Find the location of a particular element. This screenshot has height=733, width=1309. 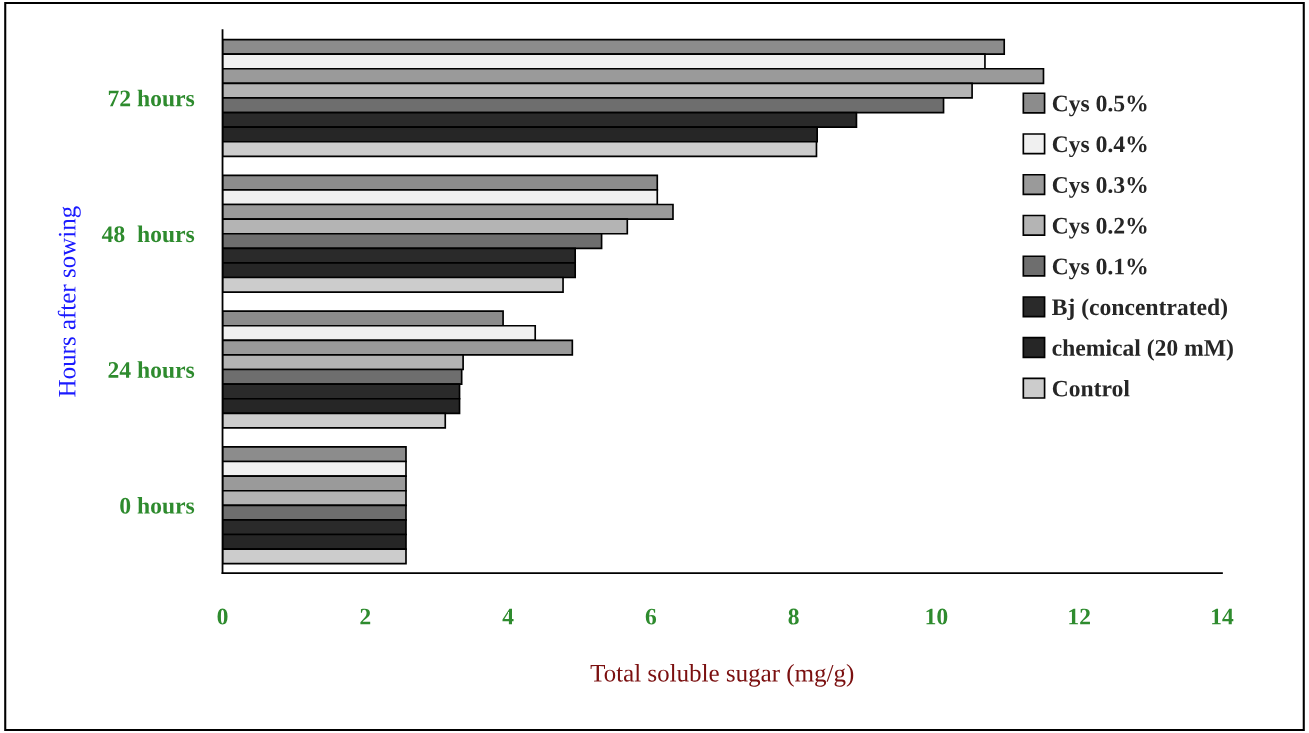

legend-label: Cys 0.1% is located at coordinates (1099, 269).